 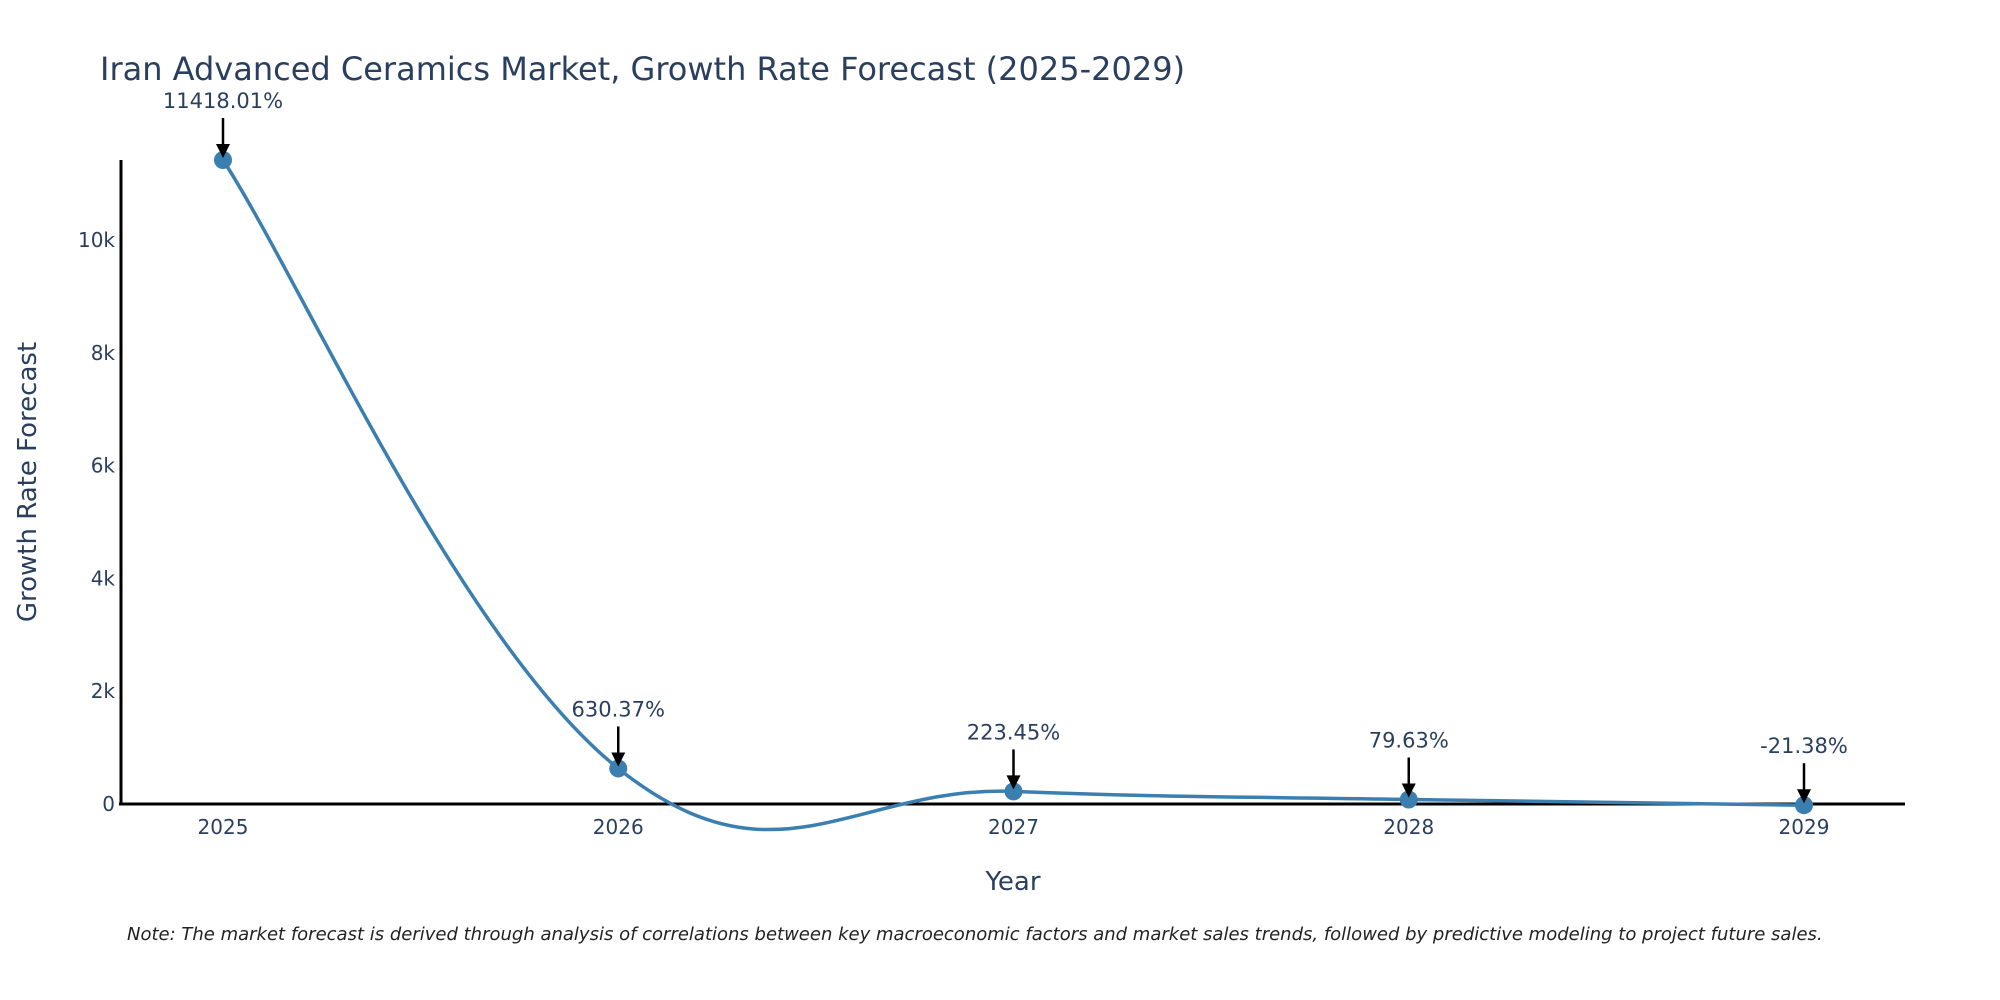 I want to click on y-axis-title: Growth Rate Forecast, so click(x=28, y=482).